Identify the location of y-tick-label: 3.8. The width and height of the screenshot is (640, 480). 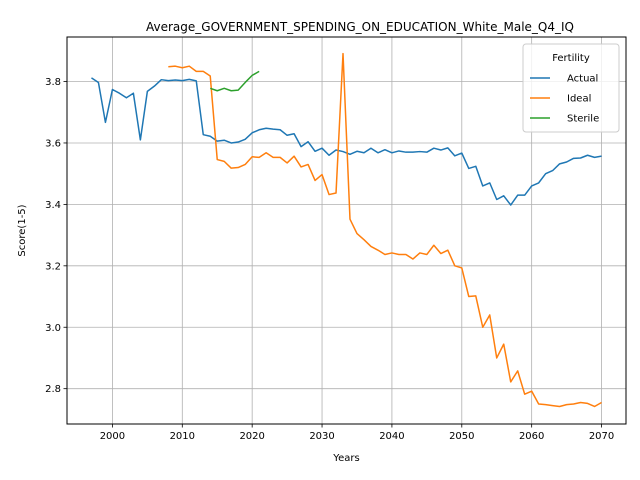
(53, 82).